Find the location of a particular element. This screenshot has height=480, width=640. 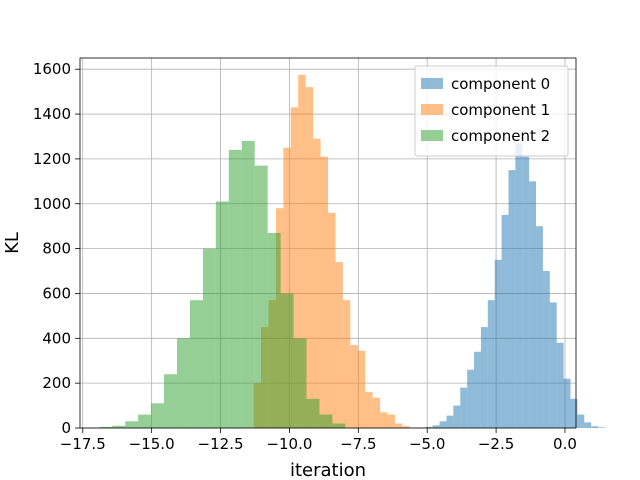

y-tick-label: 1600 is located at coordinates (52, 69).